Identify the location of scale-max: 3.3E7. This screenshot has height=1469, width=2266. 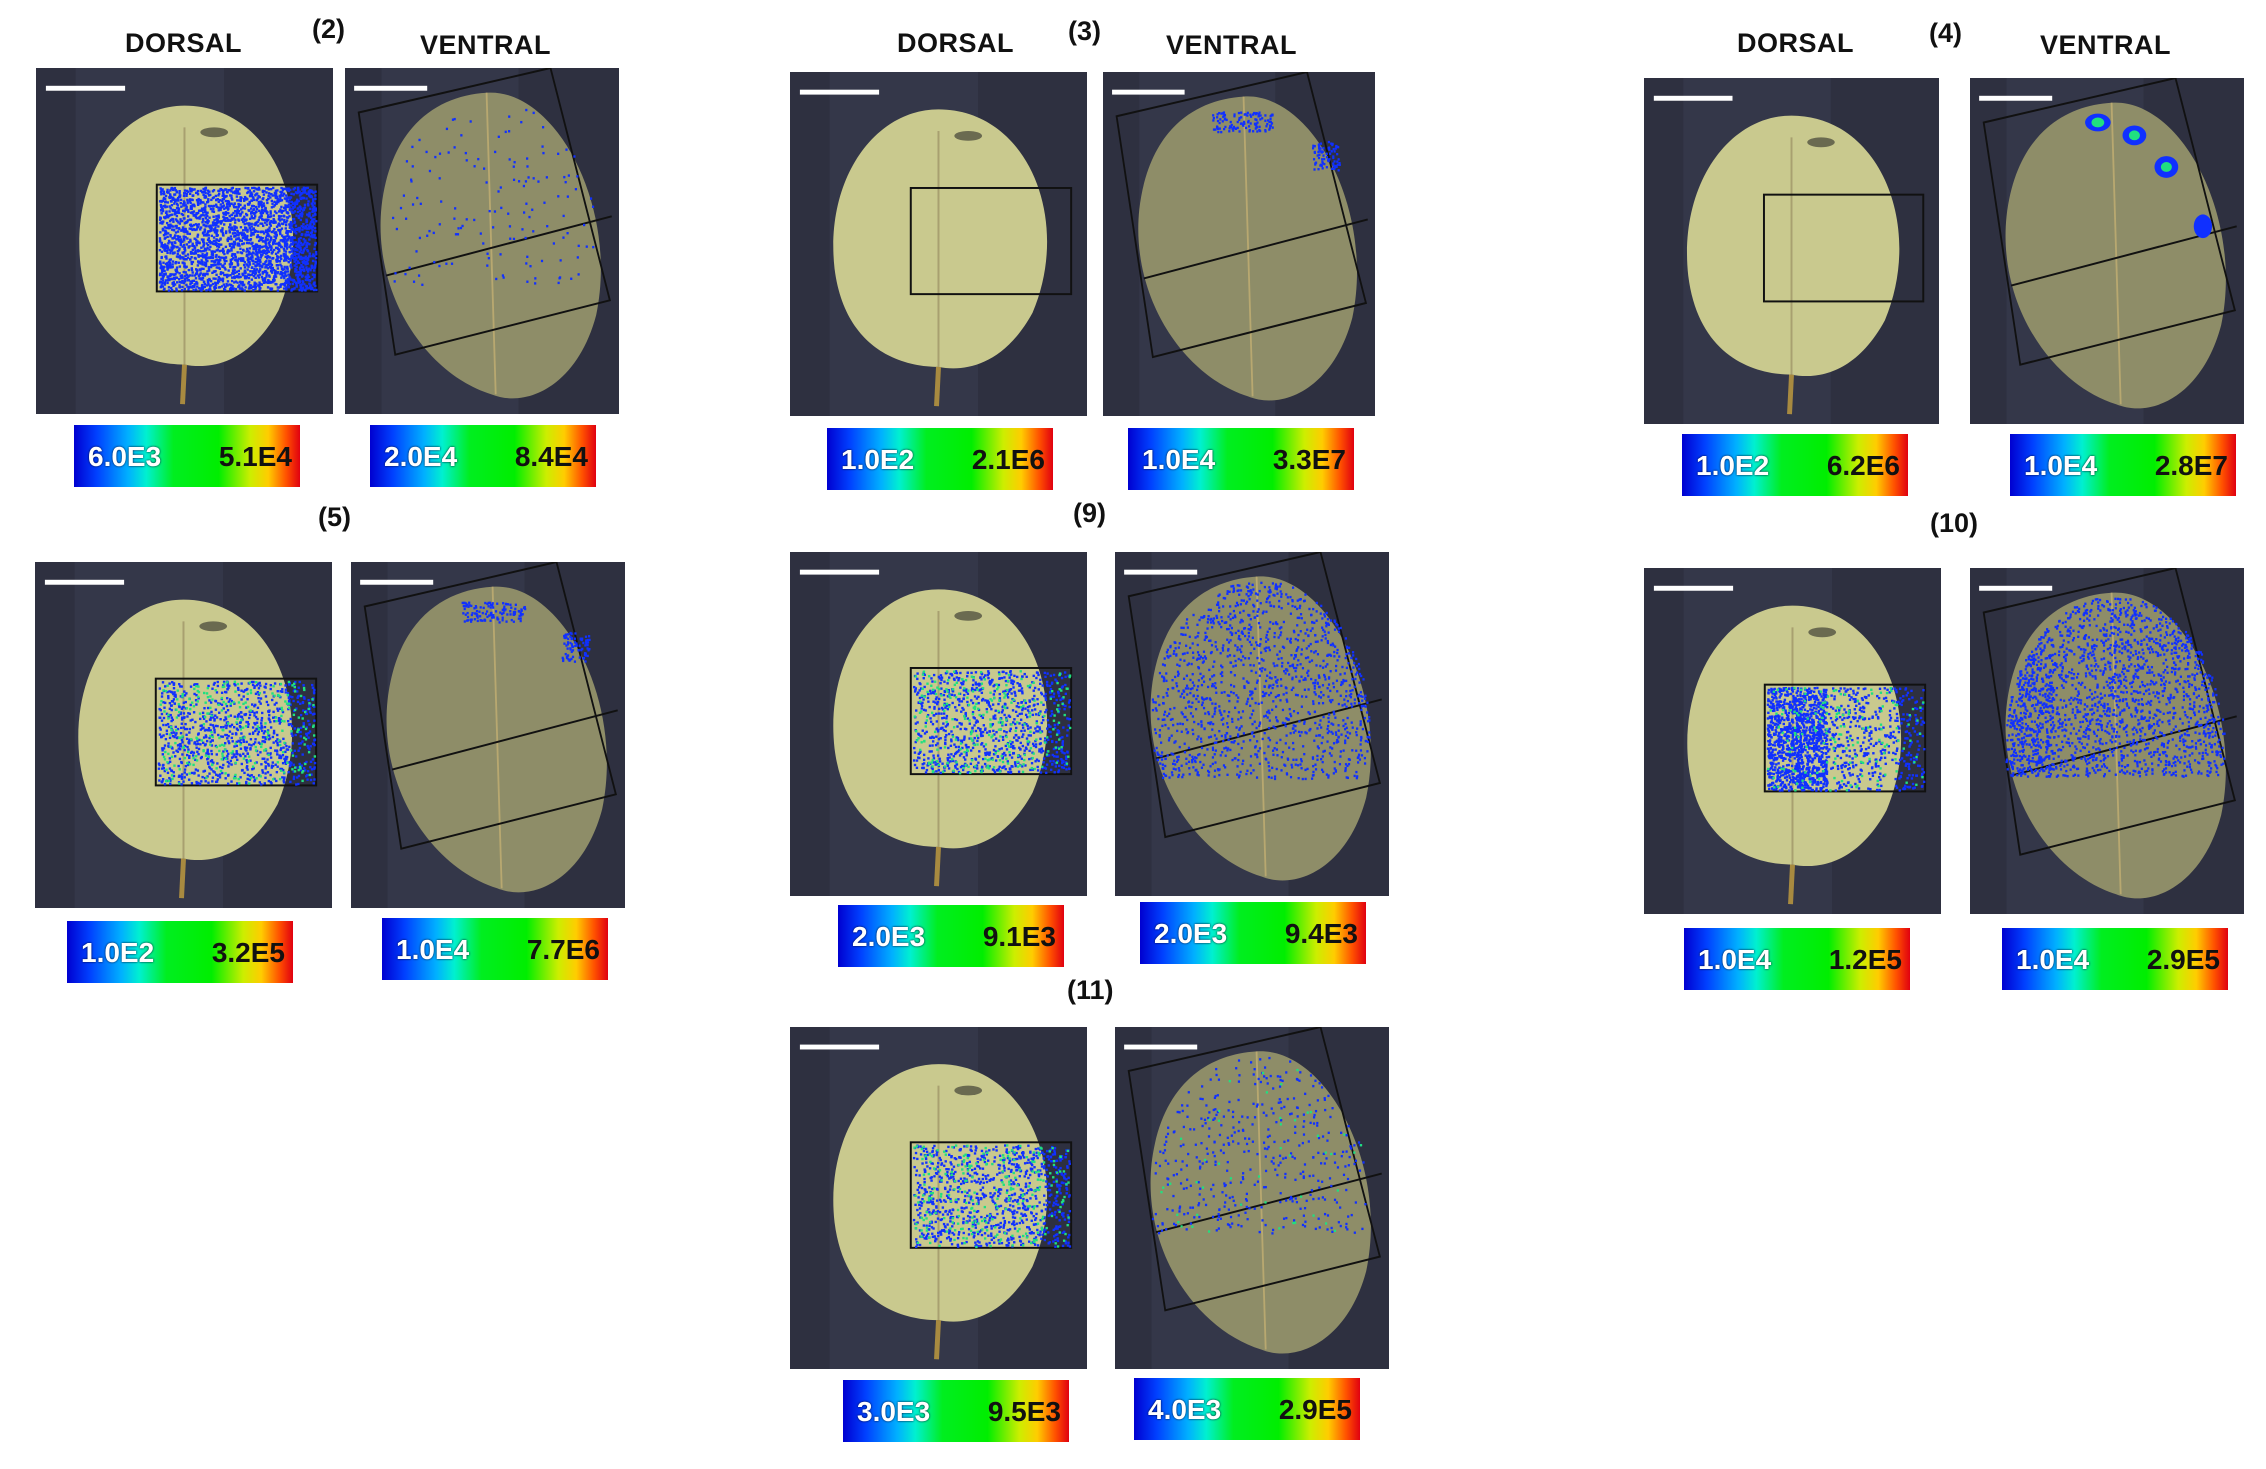
(1309, 459).